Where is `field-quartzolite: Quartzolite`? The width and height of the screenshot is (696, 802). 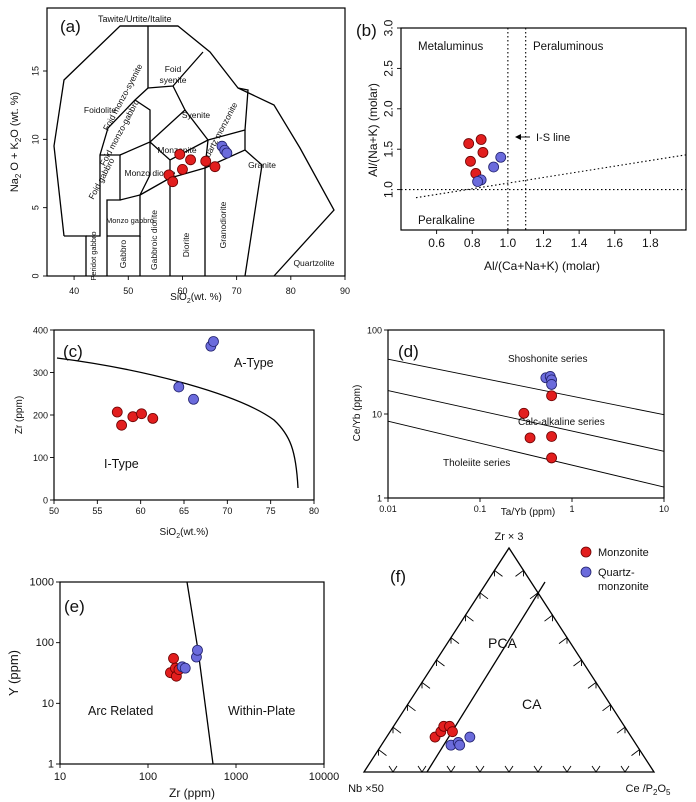
field-quartzolite: Quartzolite is located at coordinates (313, 263).